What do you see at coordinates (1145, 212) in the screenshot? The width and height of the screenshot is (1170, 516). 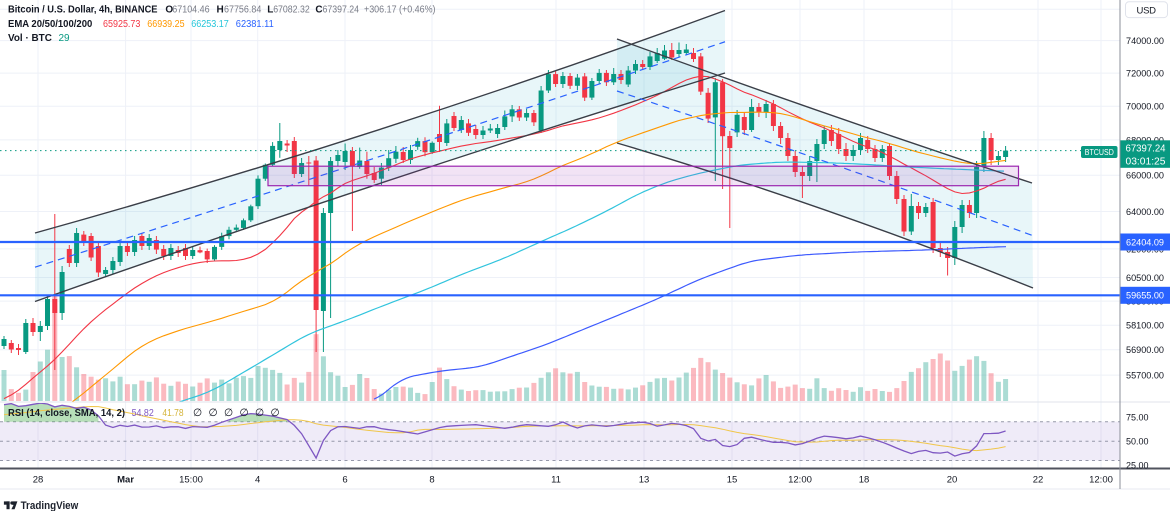 I see `svg-text: 64000.00` at bounding box center [1145, 212].